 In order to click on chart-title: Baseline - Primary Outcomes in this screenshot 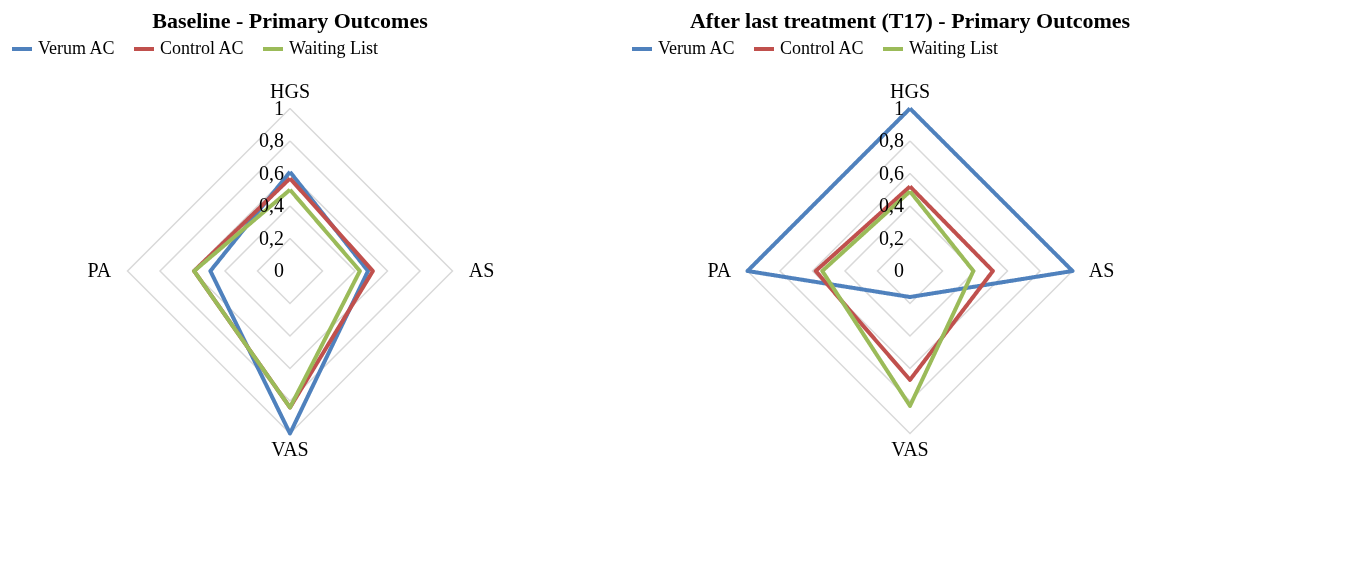, I will do `click(290, 20)`.